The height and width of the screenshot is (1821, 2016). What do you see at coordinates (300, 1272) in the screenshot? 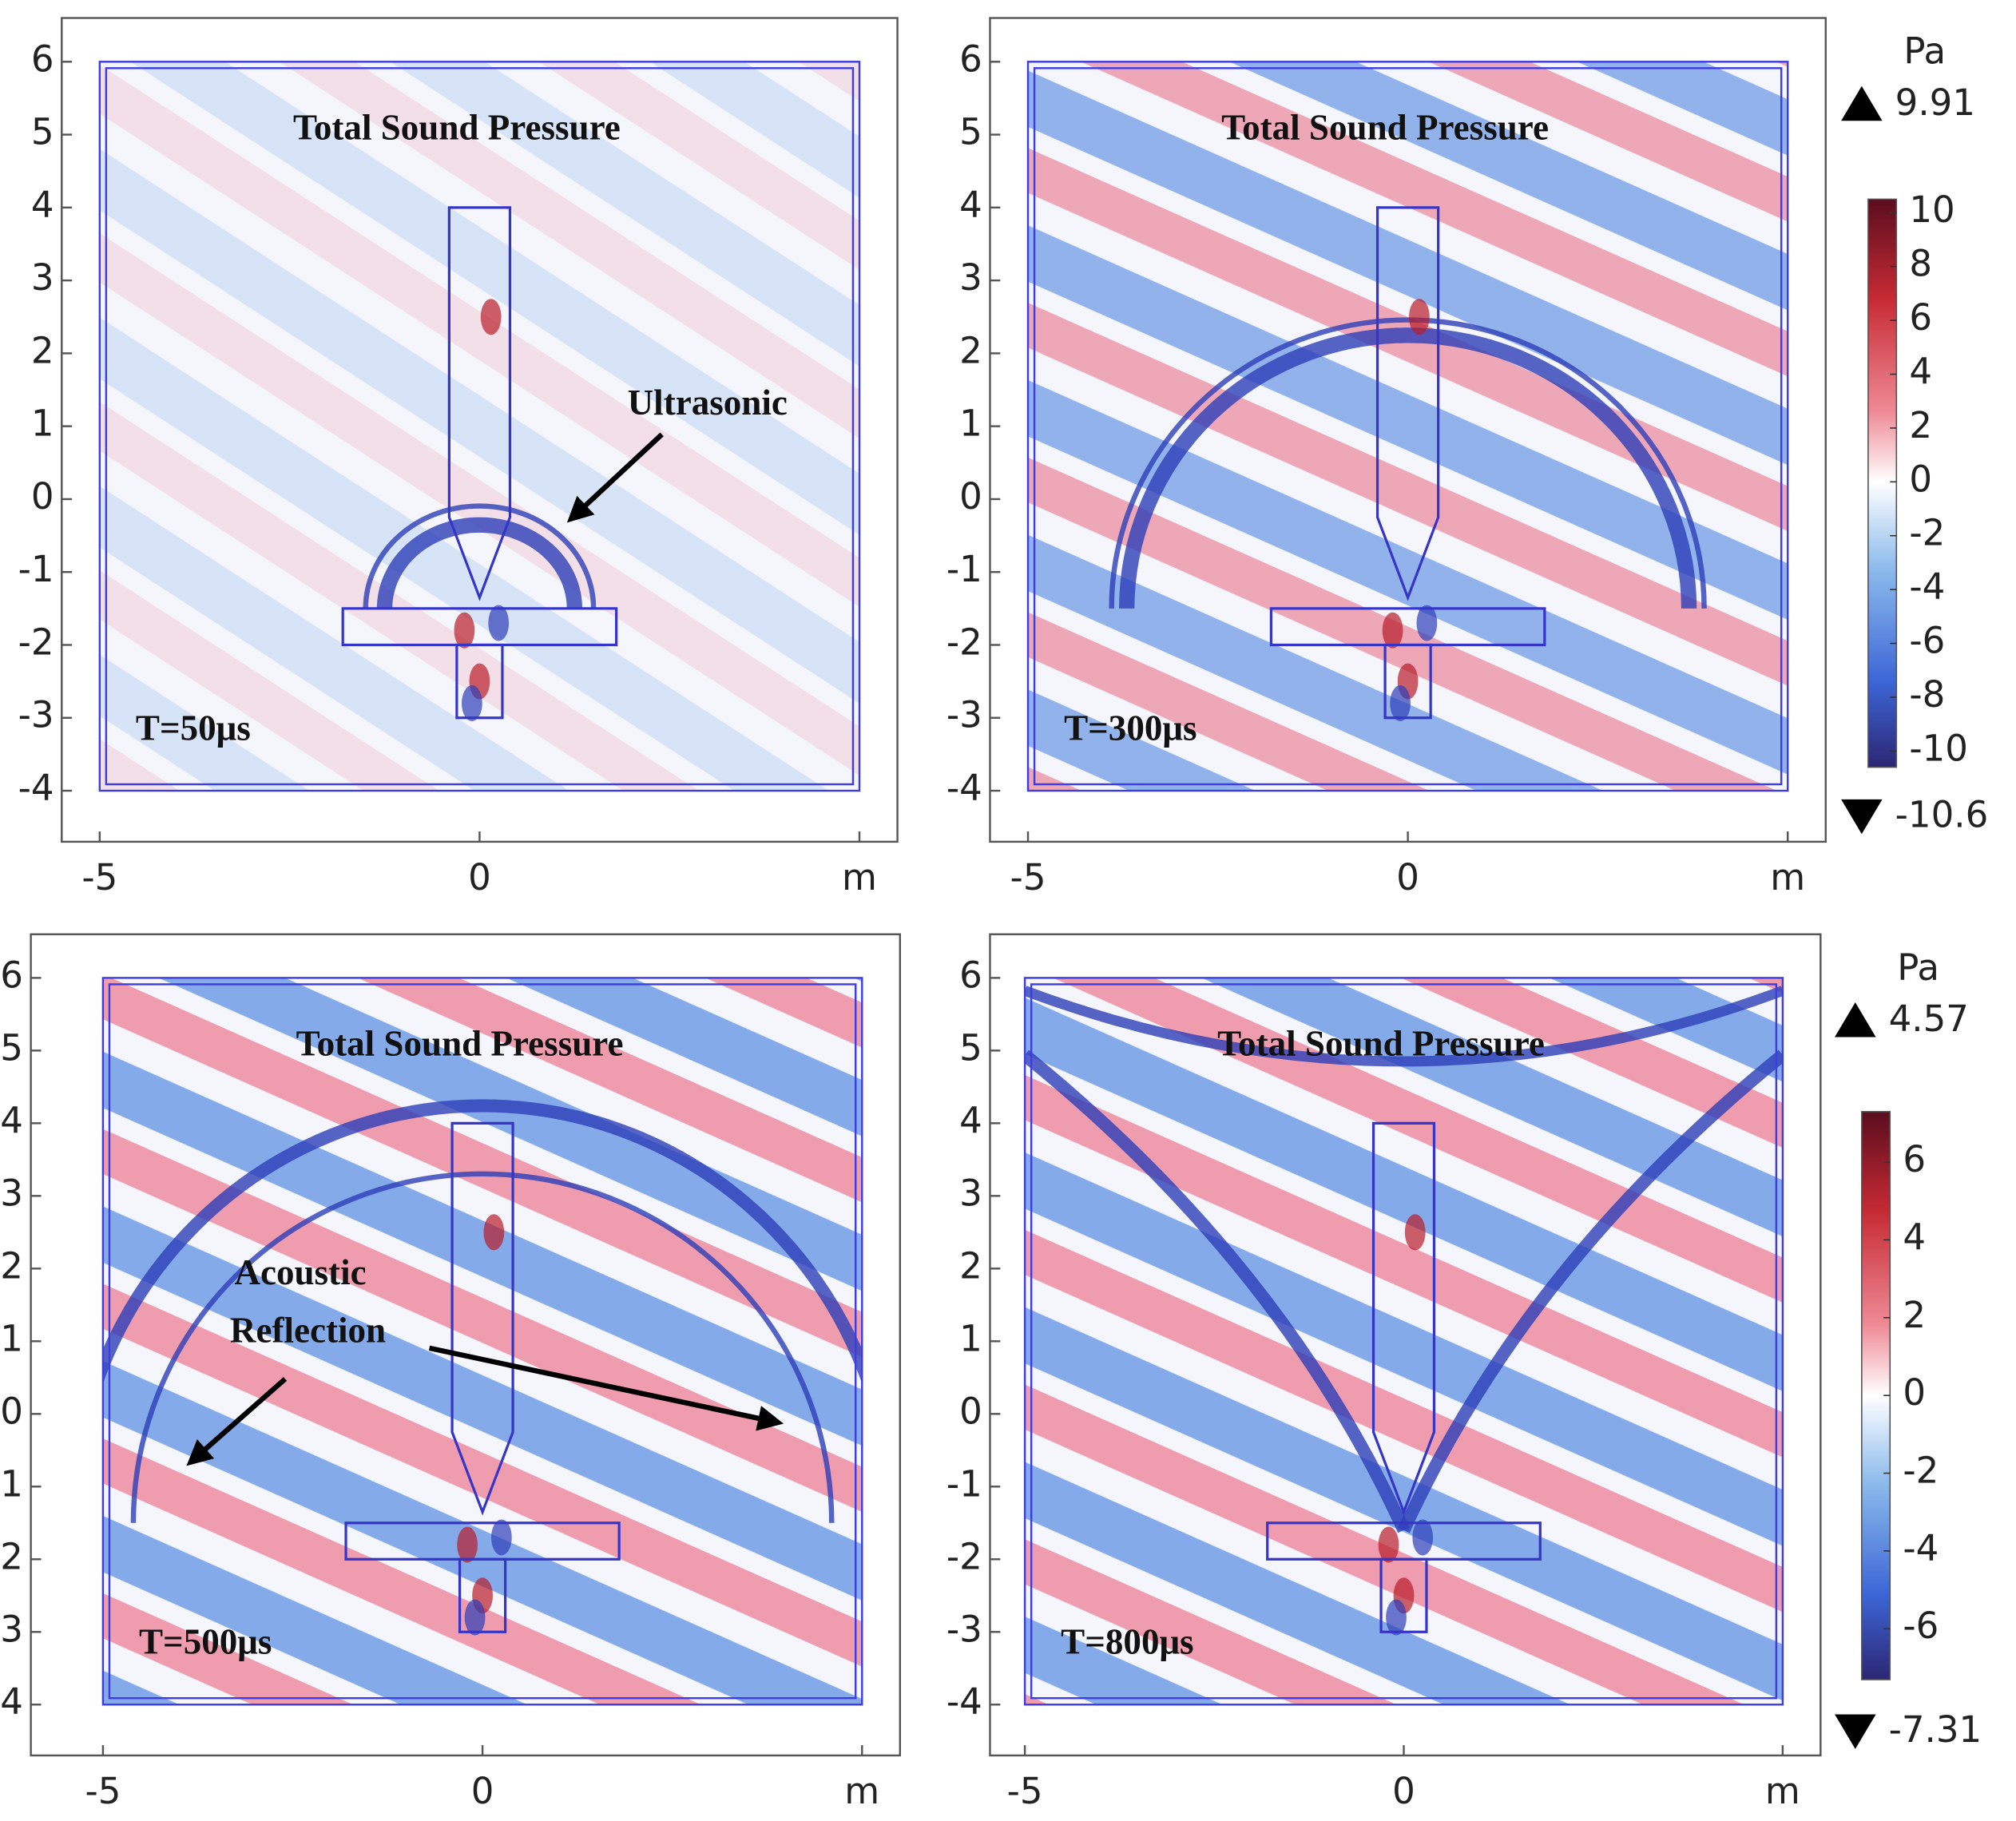
I see `annotation: Acoustic` at bounding box center [300, 1272].